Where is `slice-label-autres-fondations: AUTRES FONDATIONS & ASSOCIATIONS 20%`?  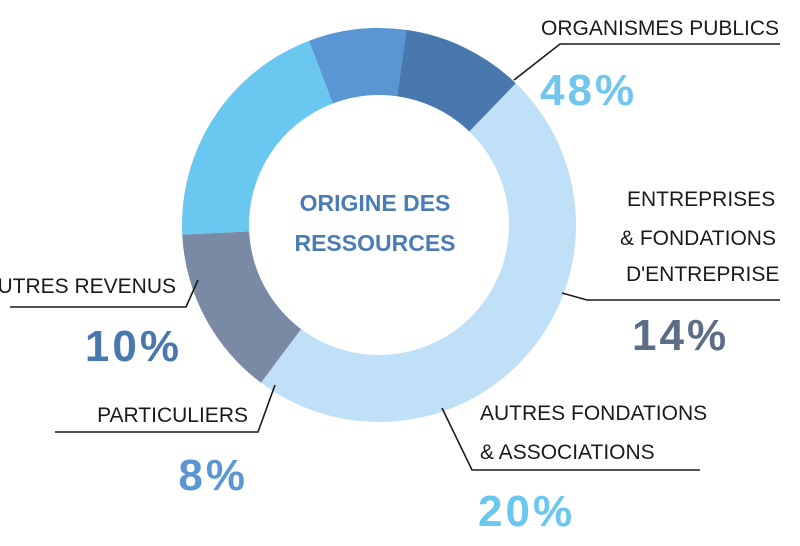 slice-label-autres-fondations: AUTRES FONDATIONS & ASSOCIATIONS 20% is located at coordinates (574, 469).